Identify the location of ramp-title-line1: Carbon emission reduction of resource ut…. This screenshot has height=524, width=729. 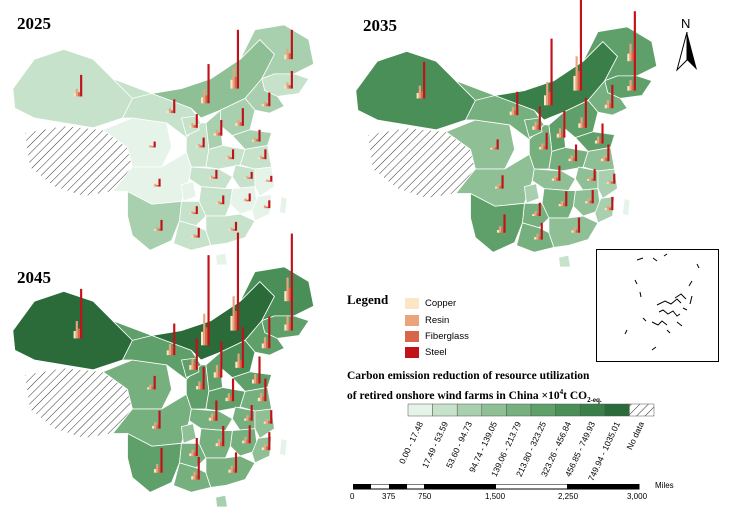
(468, 376).